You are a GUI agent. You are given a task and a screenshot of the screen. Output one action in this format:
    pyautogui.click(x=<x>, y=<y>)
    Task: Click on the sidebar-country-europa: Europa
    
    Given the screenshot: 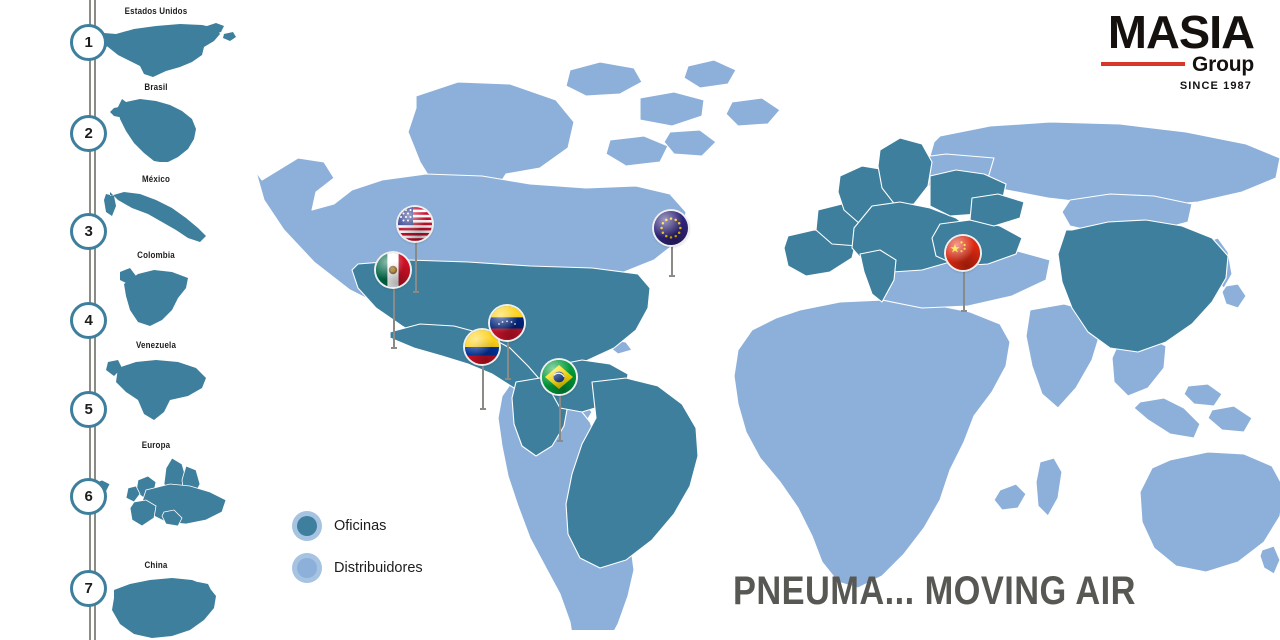 What is the action you would take?
    pyautogui.click(x=156, y=485)
    